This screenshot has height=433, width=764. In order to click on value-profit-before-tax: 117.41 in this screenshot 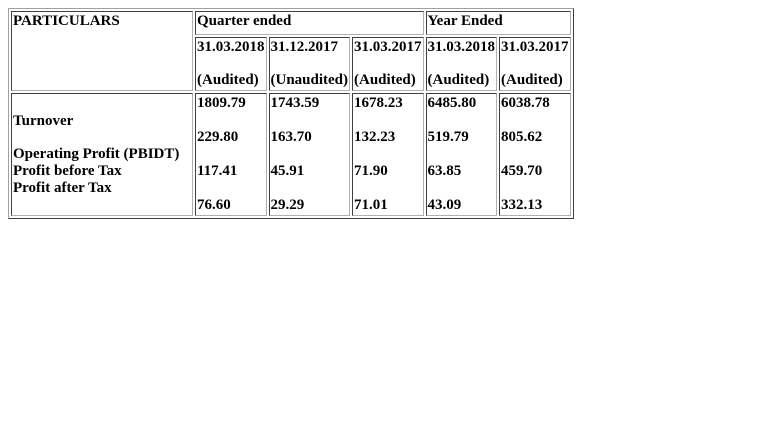, I will do `click(217, 171)`.